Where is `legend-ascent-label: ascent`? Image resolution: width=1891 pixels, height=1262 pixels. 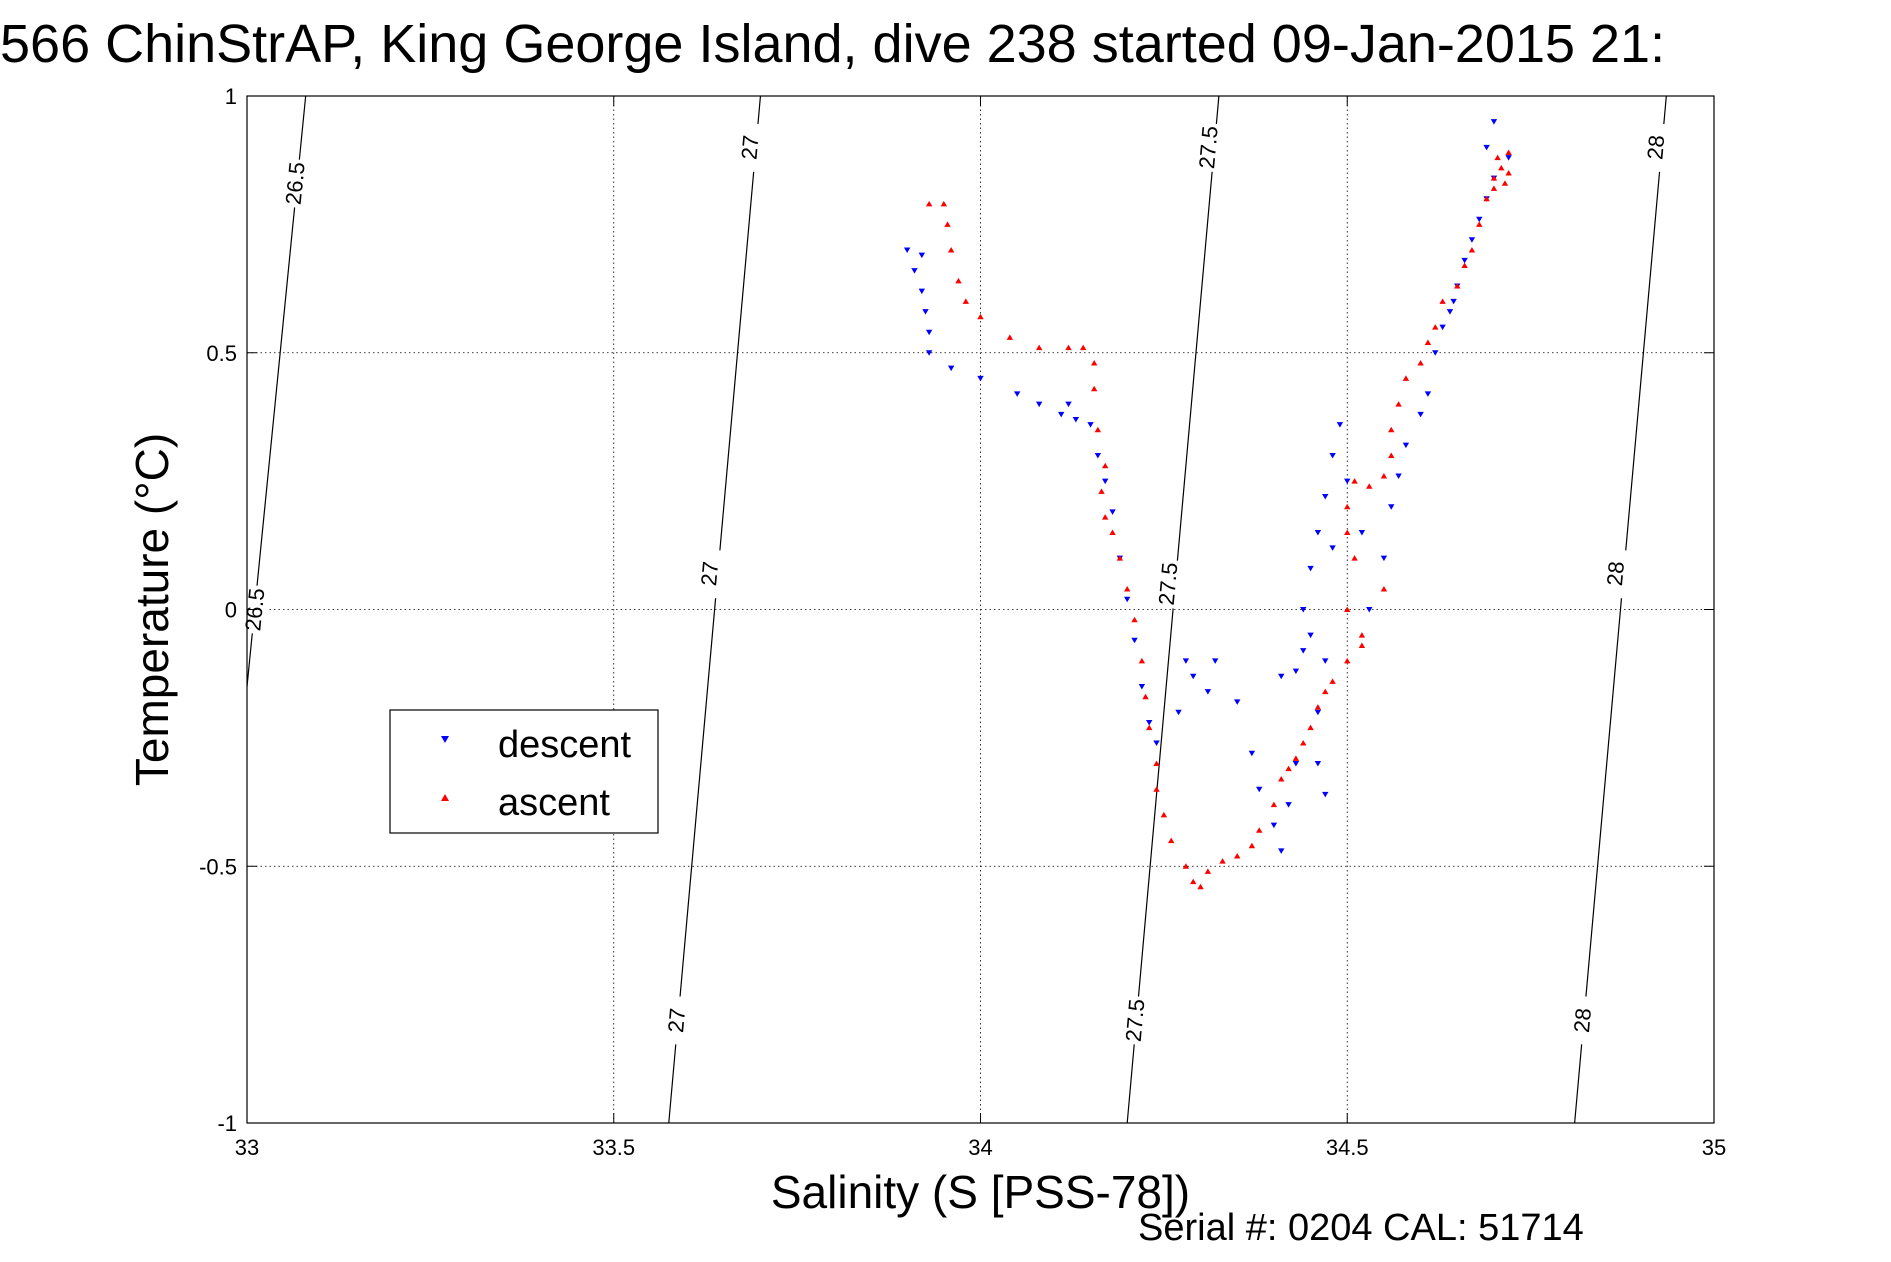 legend-ascent-label: ascent is located at coordinates (554, 803).